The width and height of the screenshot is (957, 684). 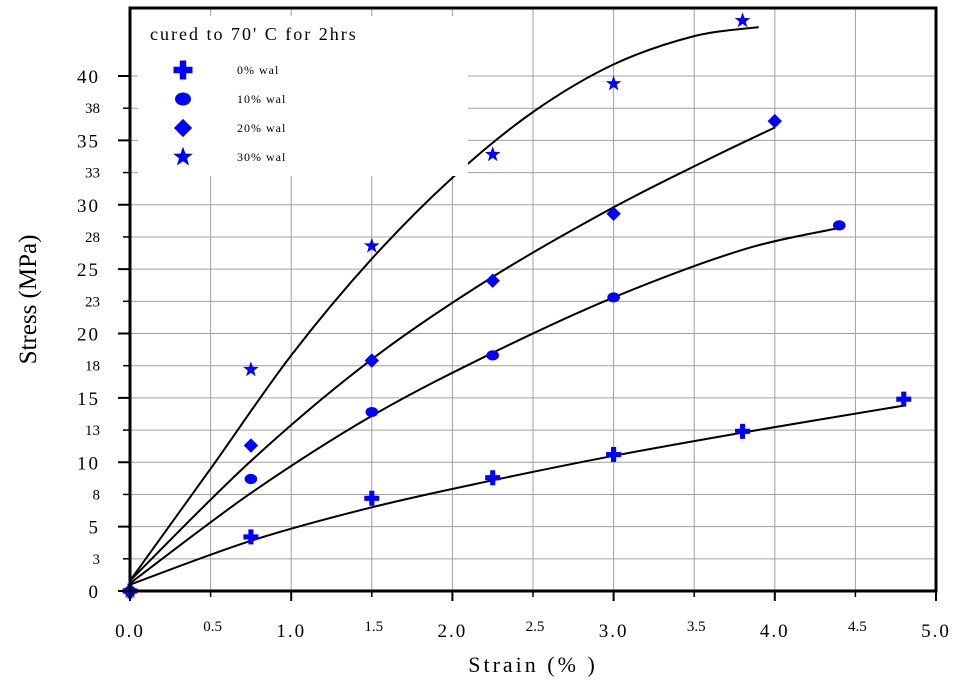 What do you see at coordinates (92, 367) in the screenshot?
I see `y-tick-label: 18` at bounding box center [92, 367].